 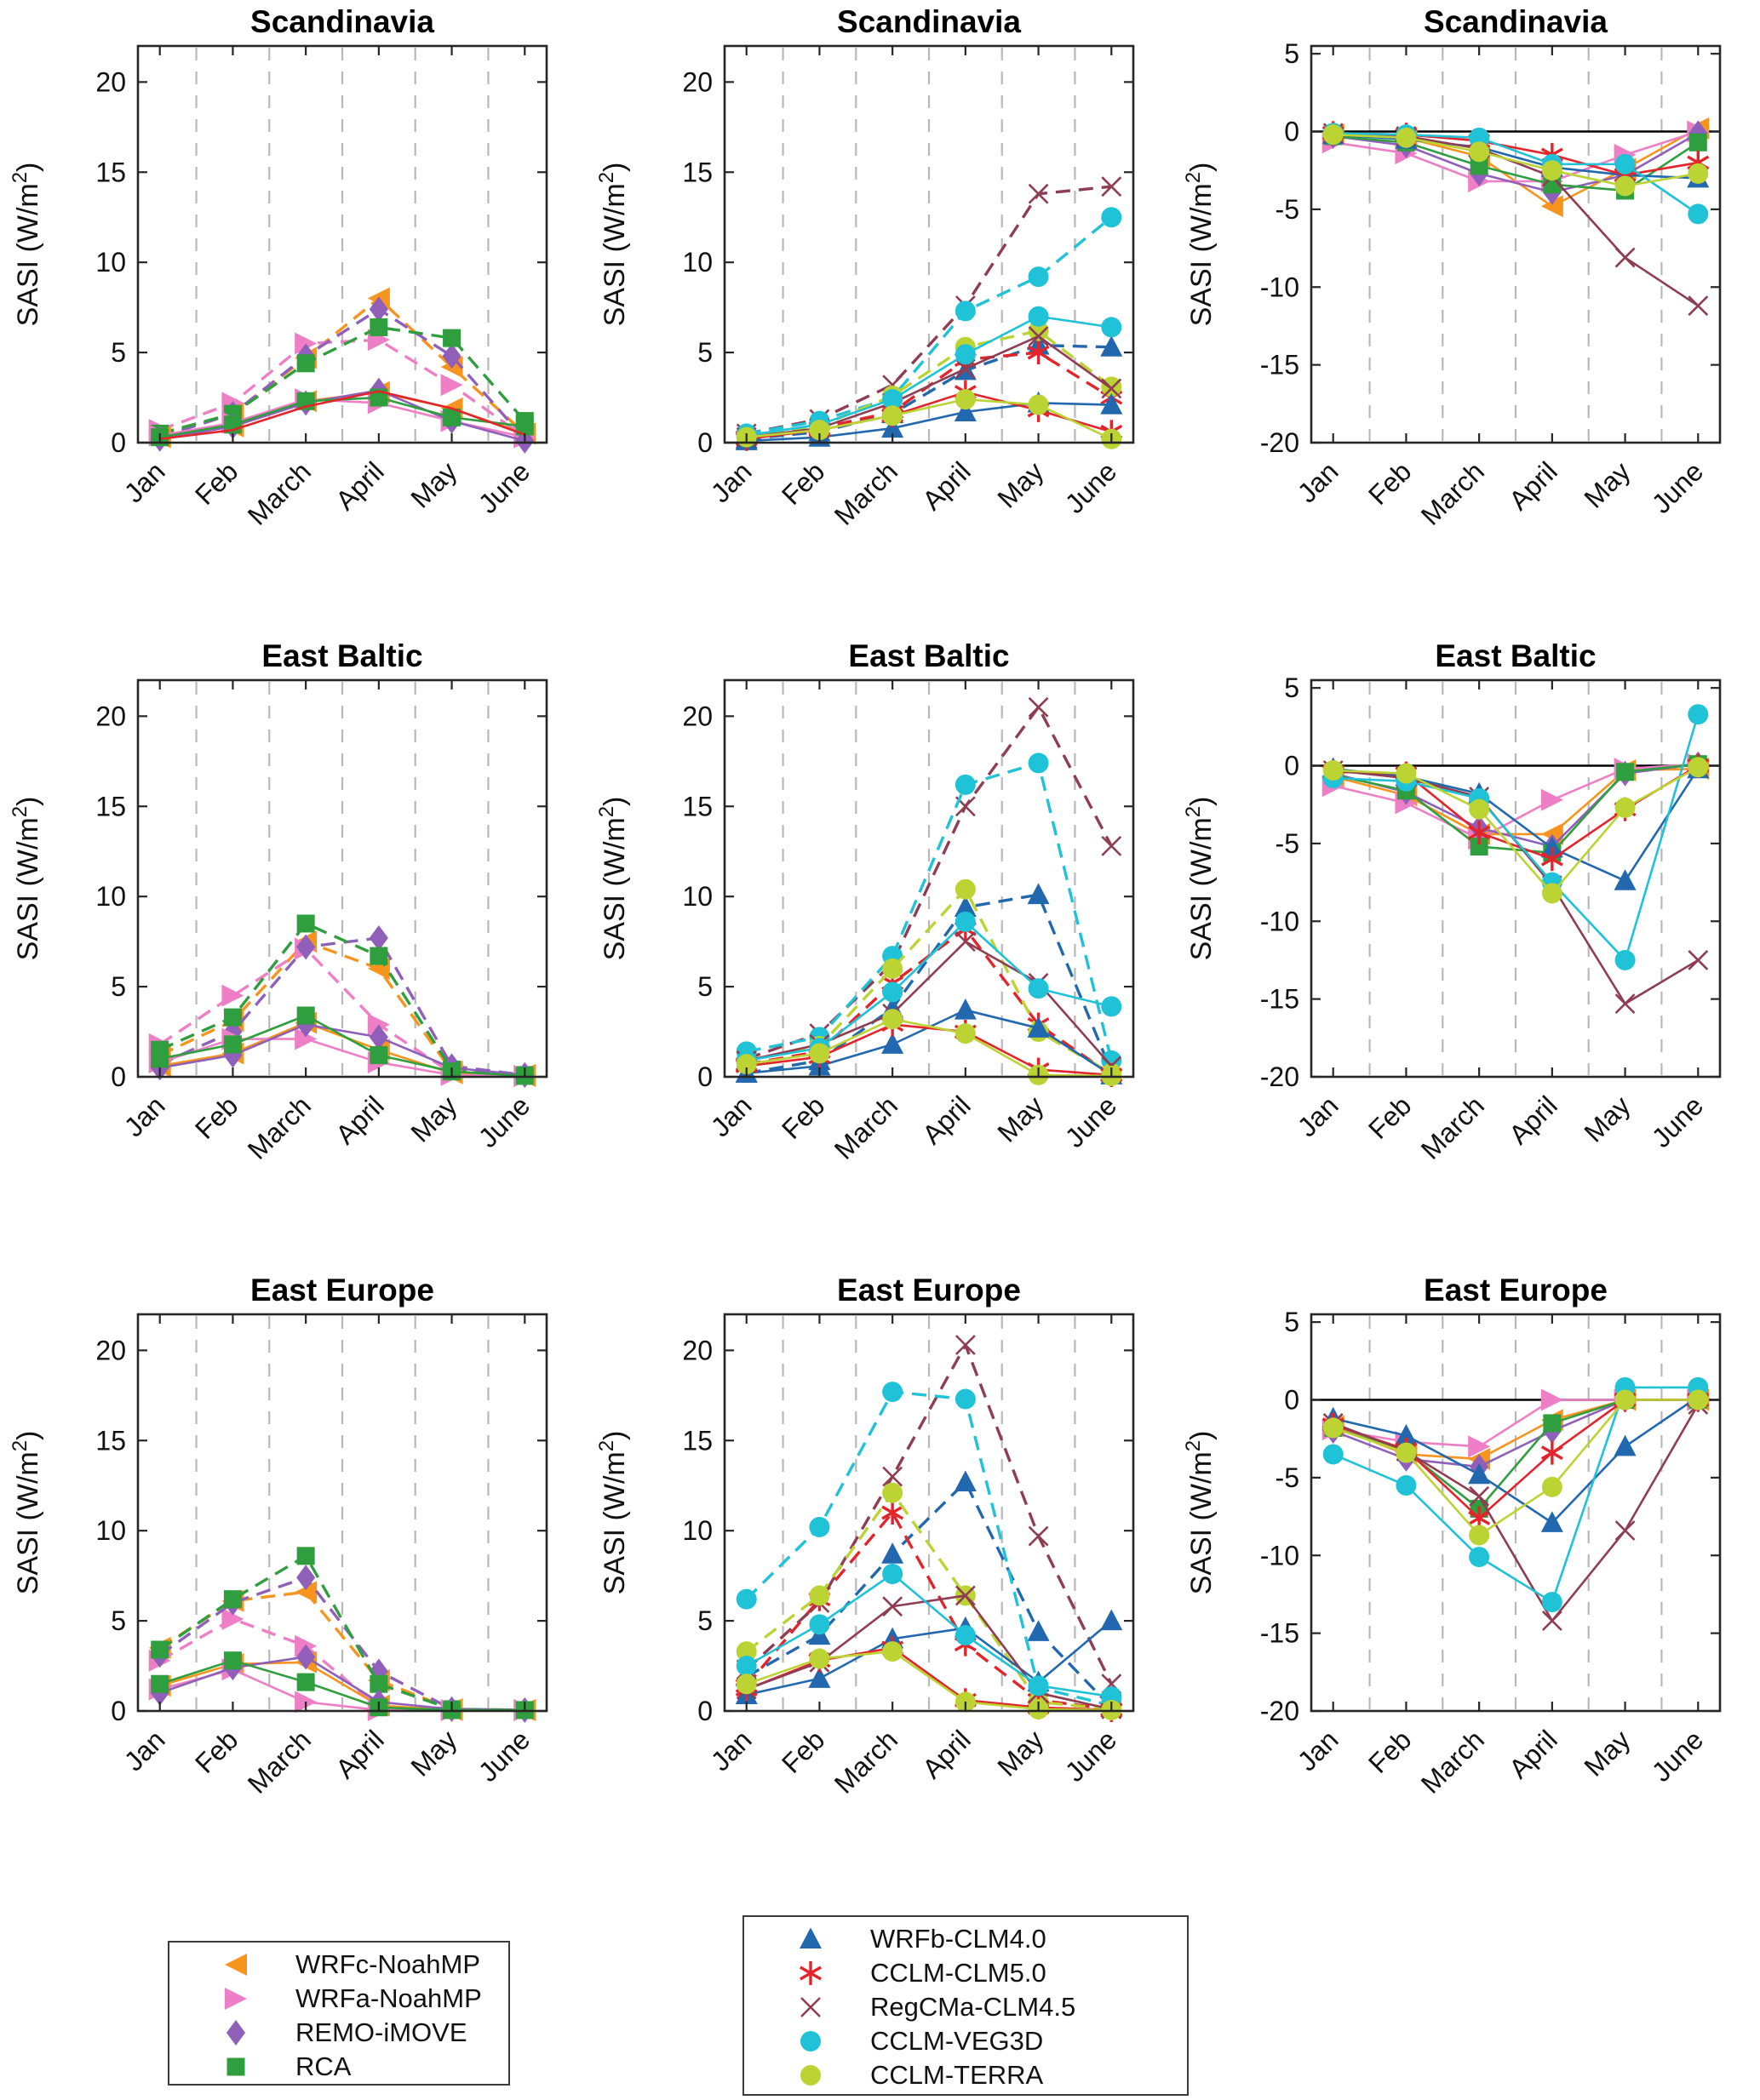 What do you see at coordinates (810, 2007) in the screenshot?
I see `regcma-clm45-marker-icon` at bounding box center [810, 2007].